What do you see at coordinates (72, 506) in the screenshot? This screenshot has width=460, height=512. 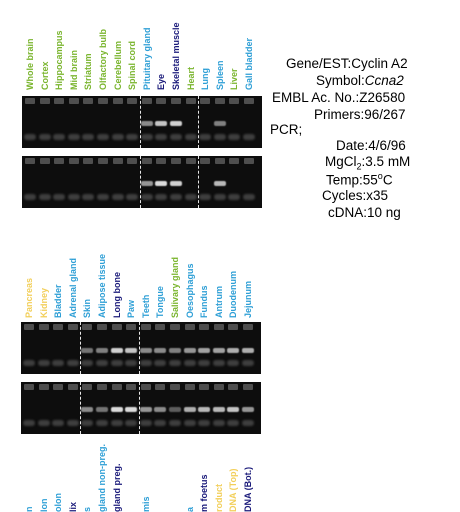 I see `partial-lane-label-3: lix` at bounding box center [72, 506].